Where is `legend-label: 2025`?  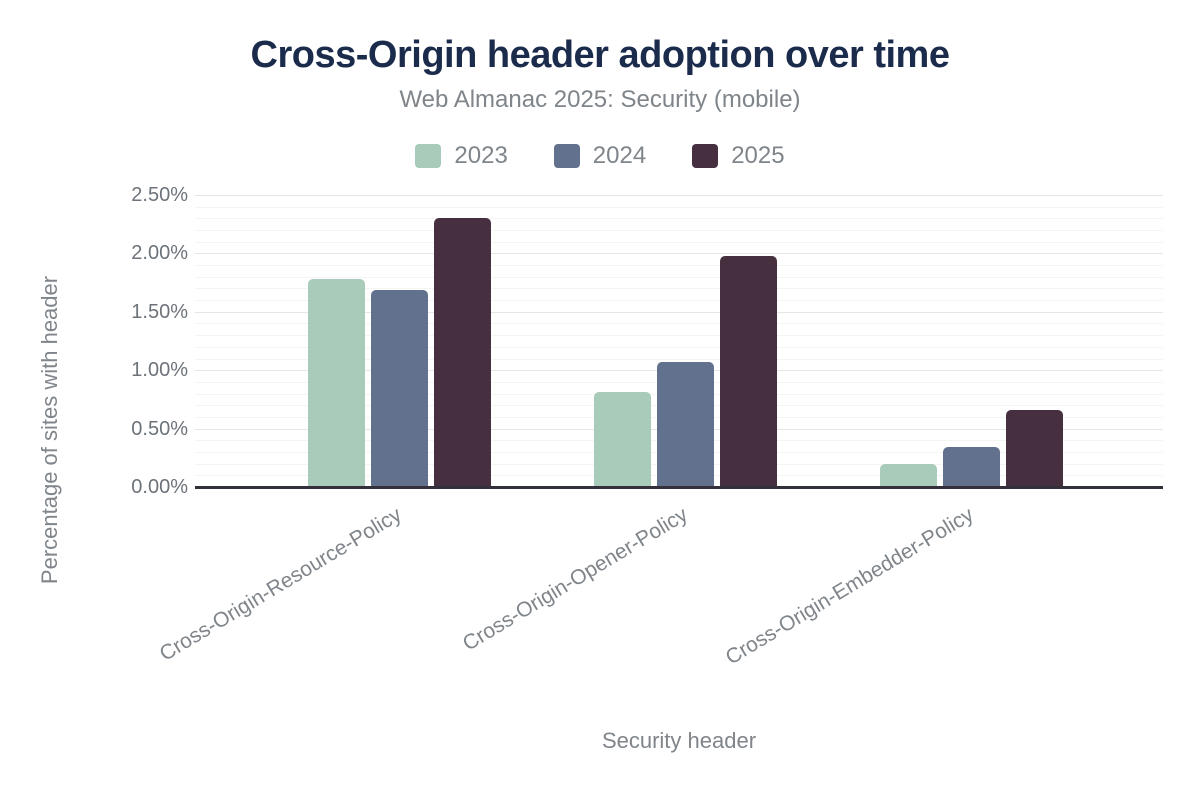
legend-label: 2025 is located at coordinates (758, 155).